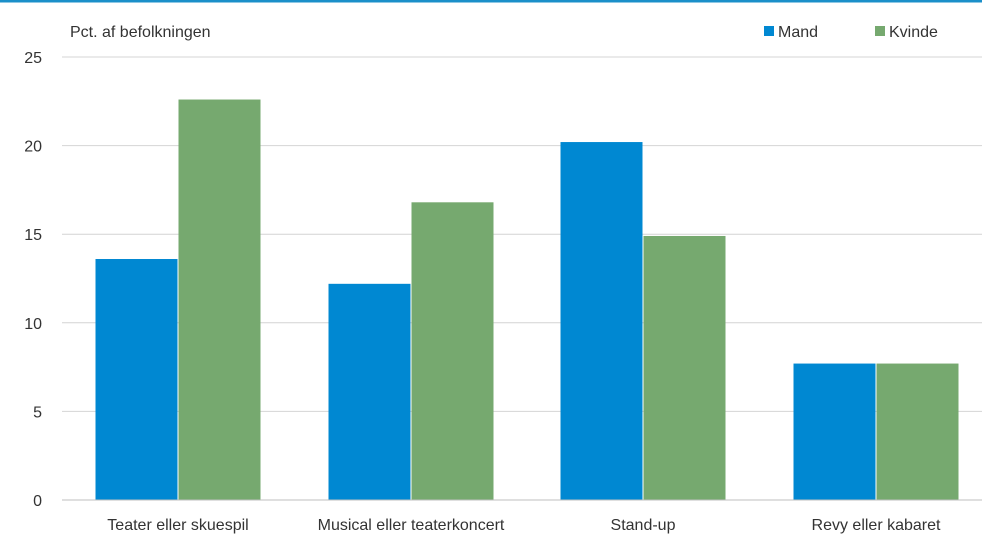 The width and height of the screenshot is (982, 540). What do you see at coordinates (177, 525) in the screenshot?
I see `category-label: Teater eller skuespil` at bounding box center [177, 525].